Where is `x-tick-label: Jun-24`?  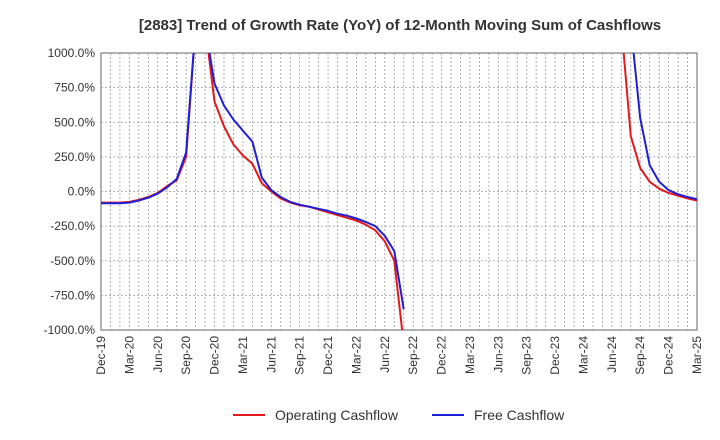
x-tick-label: Jun-24 is located at coordinates (612, 354).